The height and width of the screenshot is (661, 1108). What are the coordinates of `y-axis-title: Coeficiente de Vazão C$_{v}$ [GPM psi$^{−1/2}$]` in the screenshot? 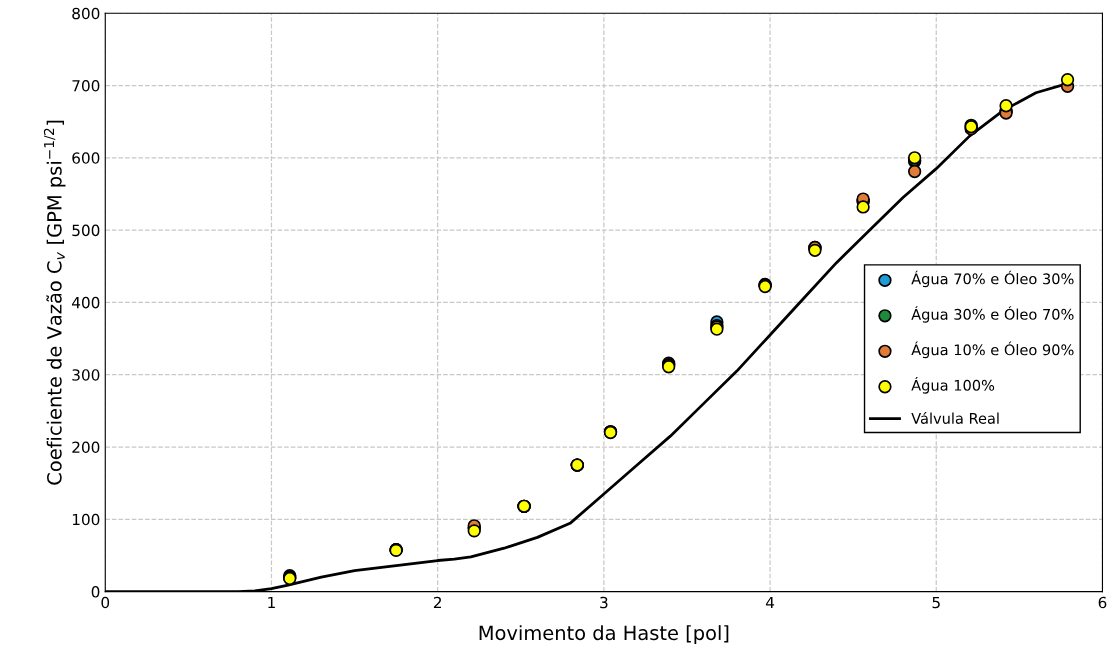 It's located at (54, 302).